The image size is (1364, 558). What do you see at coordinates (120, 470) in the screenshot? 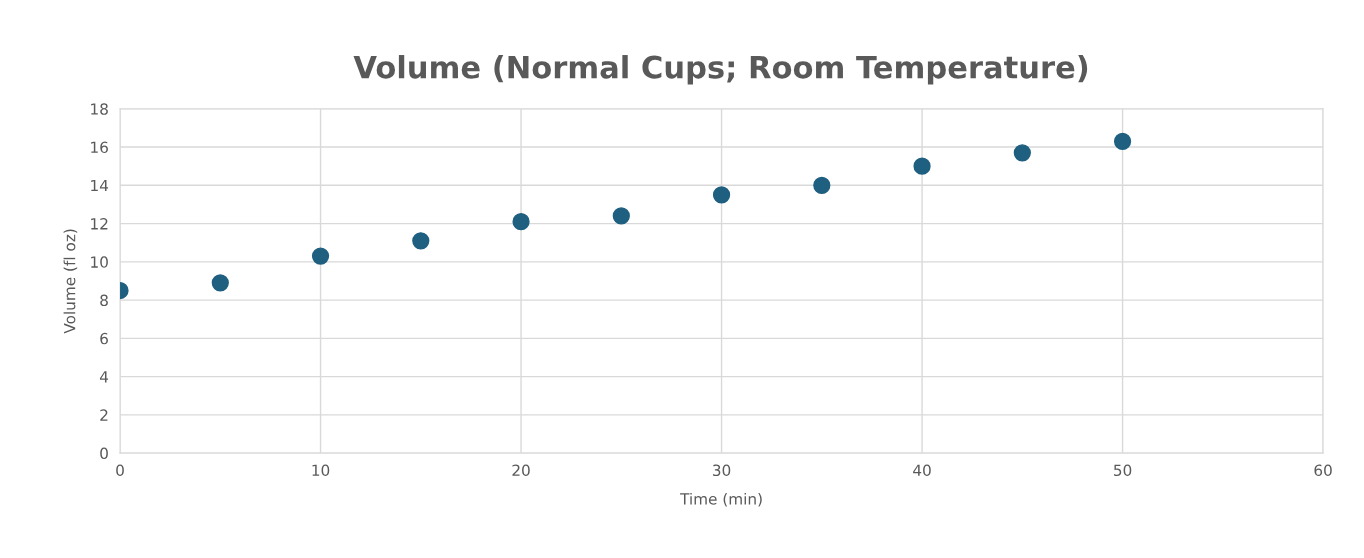
I see `x-tick-label: 0` at bounding box center [120, 470].